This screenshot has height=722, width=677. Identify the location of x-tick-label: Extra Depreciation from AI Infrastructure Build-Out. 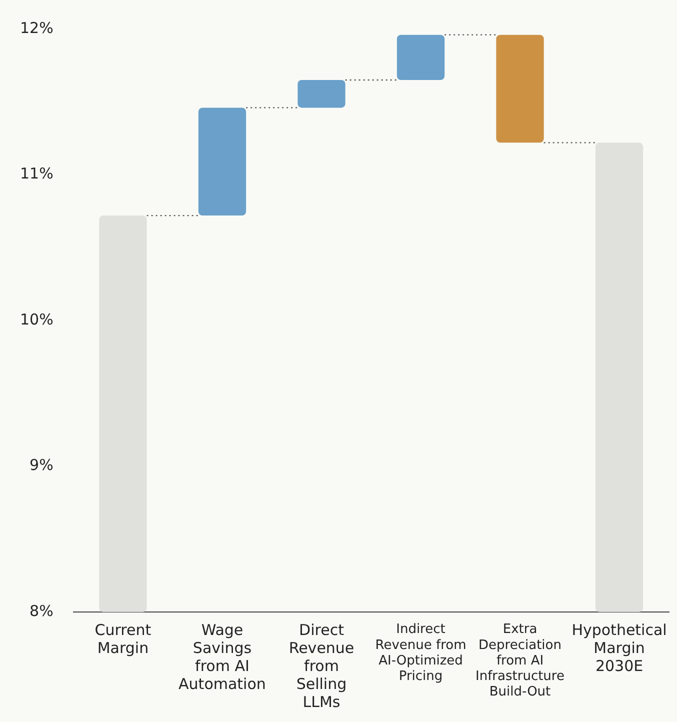
(520, 661).